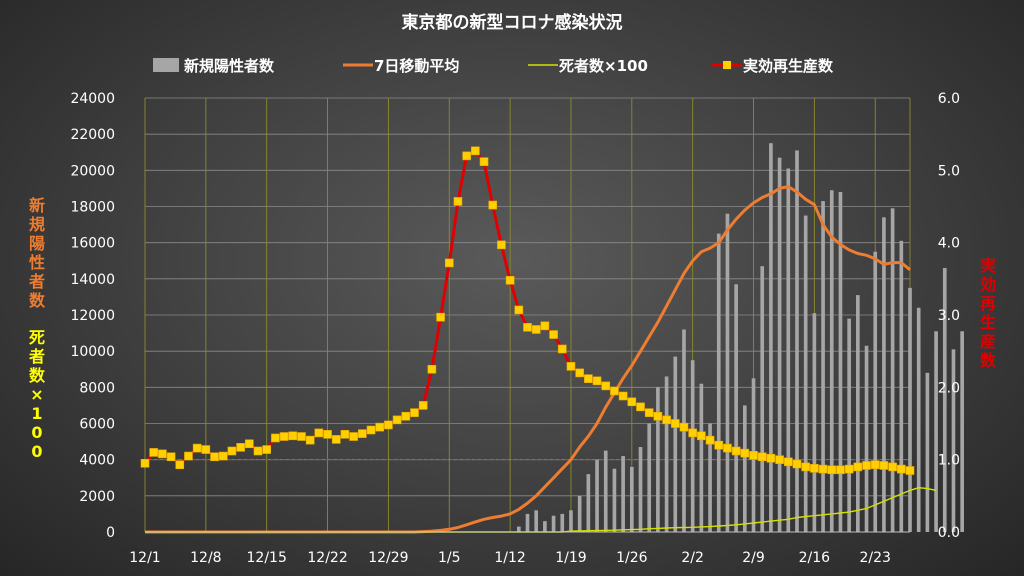 Image resolution: width=1024 pixels, height=576 pixels. Describe the element at coordinates (692, 558) in the screenshot. I see `x-tick-label: 2/2` at that location.